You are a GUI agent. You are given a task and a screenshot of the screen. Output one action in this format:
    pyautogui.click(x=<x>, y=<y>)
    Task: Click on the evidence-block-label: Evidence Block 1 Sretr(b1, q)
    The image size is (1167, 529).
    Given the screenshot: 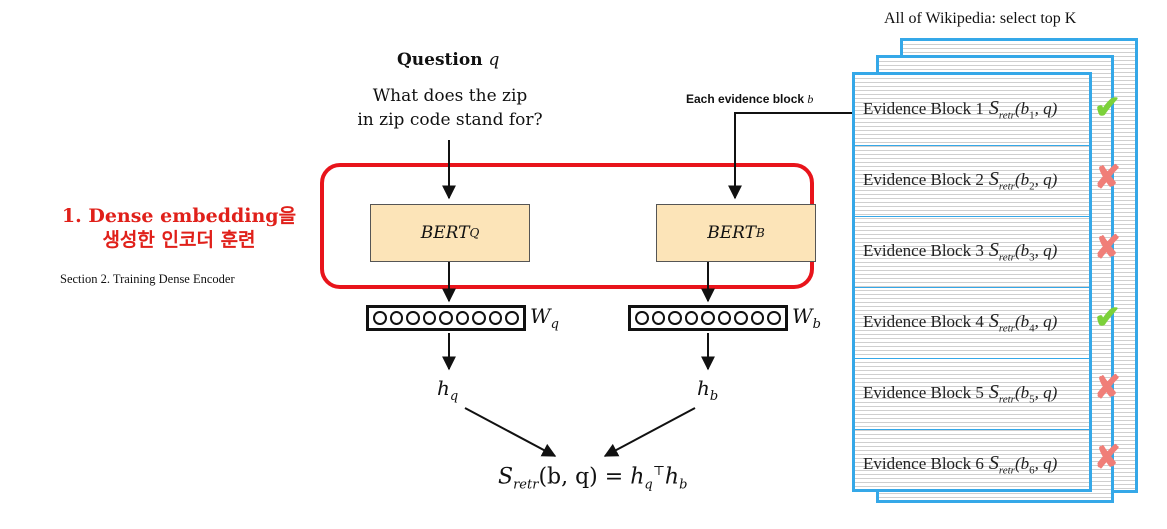 What is the action you would take?
    pyautogui.click(x=960, y=109)
    